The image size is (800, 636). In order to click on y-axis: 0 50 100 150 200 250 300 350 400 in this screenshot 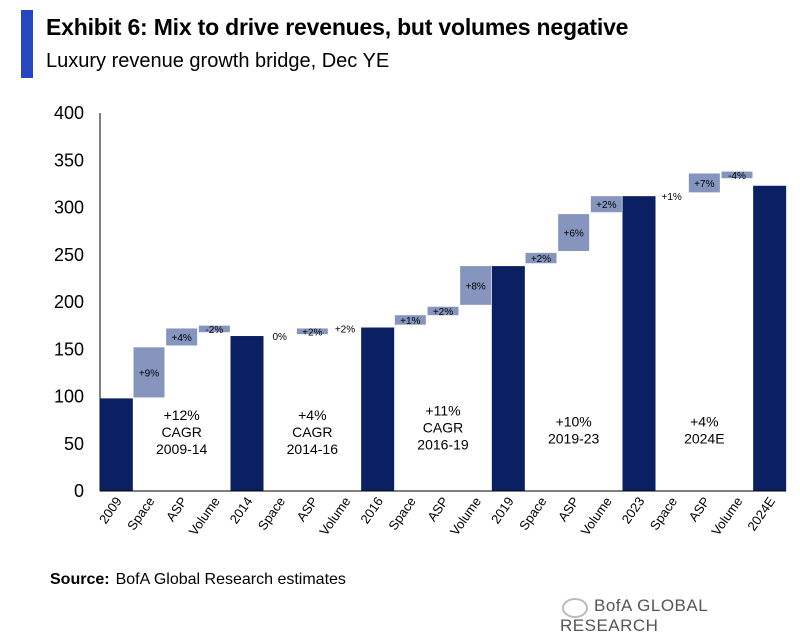, I will do `click(77, 302)`.